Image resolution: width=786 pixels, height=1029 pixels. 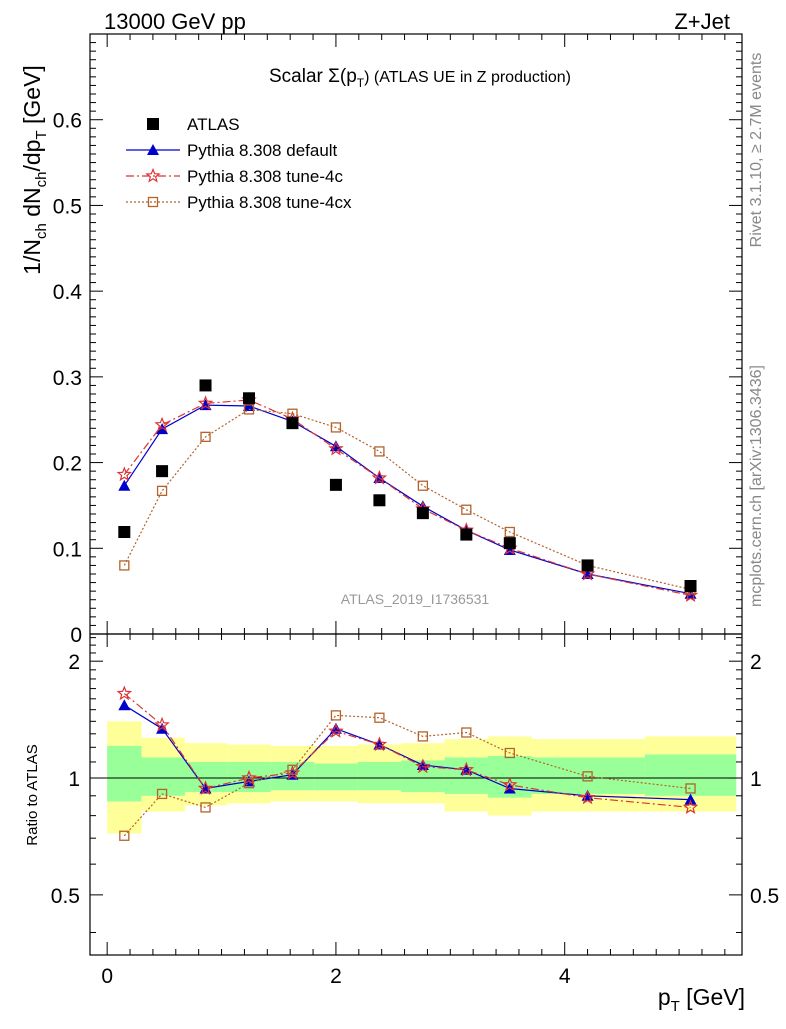 I want to click on mcplots-label: mcplots.cern.ch [arXiv:1306.3436], so click(x=756, y=486).